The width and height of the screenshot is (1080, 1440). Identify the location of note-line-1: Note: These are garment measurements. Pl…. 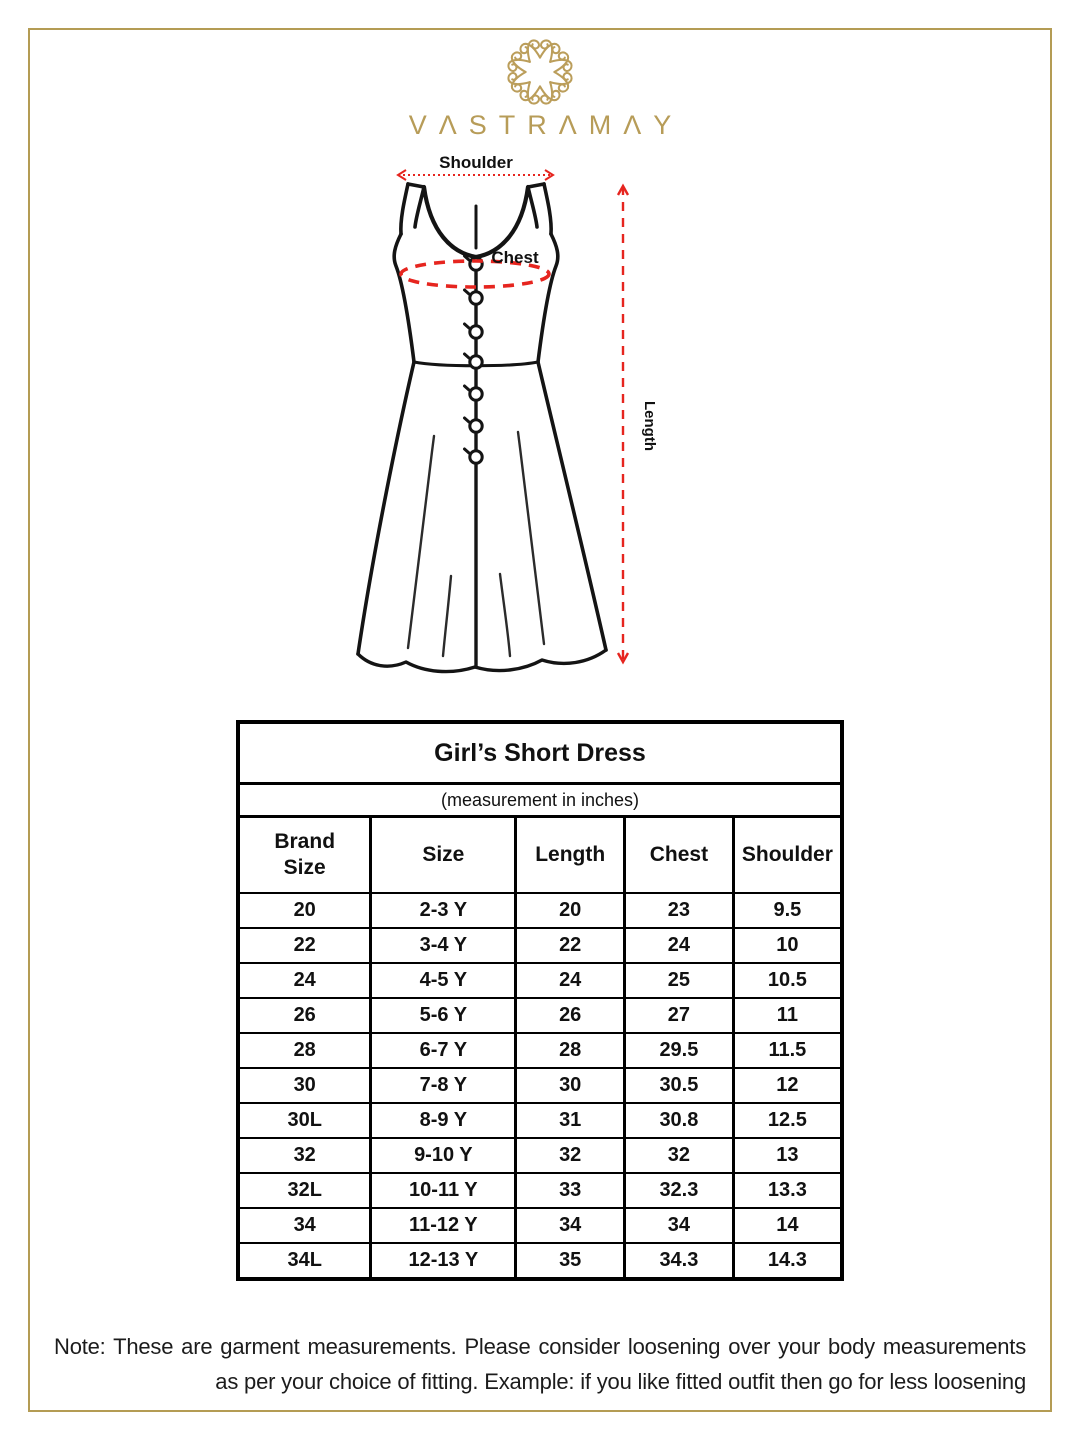
(540, 1346).